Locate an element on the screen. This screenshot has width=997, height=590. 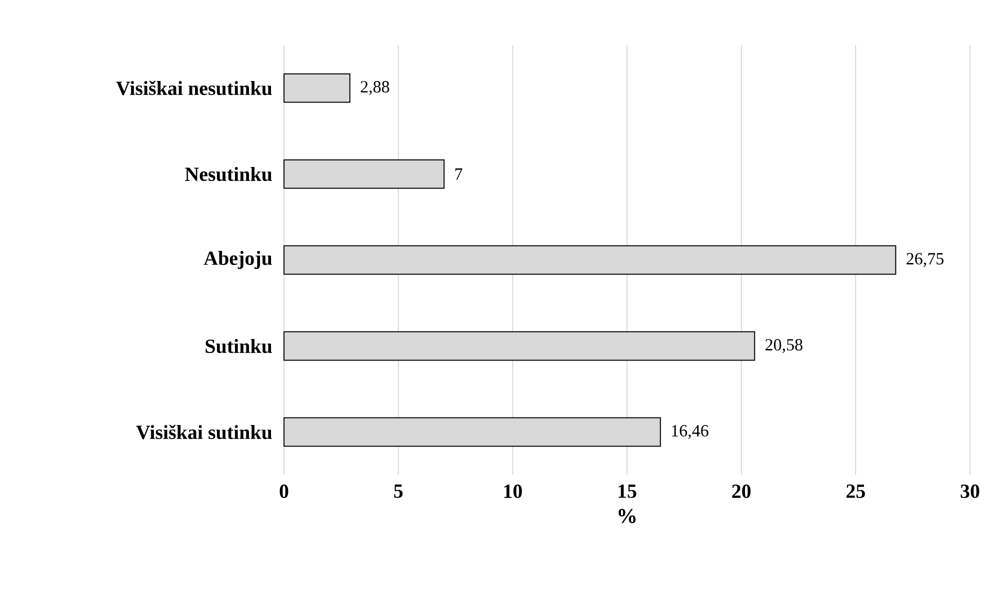
y-tick-label: Visiškai nesutinku is located at coordinates (194, 88).